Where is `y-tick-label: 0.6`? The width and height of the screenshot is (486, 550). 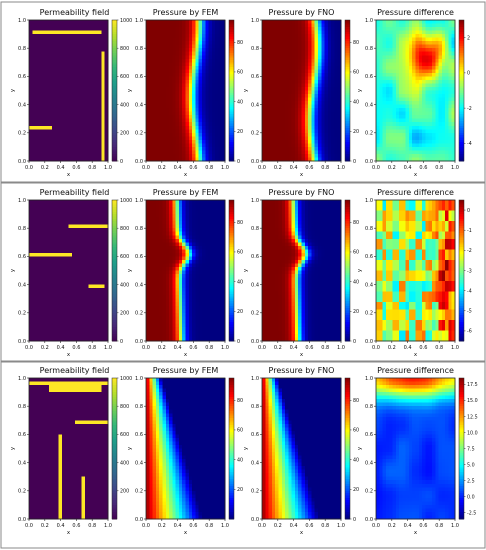
y-tick-label: 0.6 is located at coordinates (255, 77).